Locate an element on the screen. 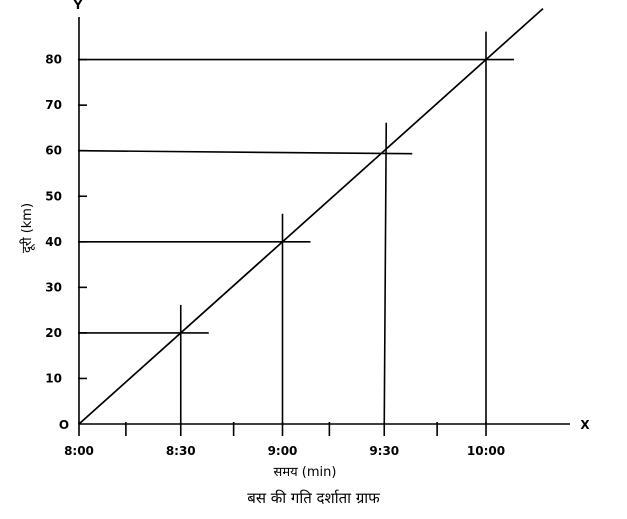 This screenshot has height=519, width=627. y-axis-title: दूरी (km) is located at coordinates (27, 228).